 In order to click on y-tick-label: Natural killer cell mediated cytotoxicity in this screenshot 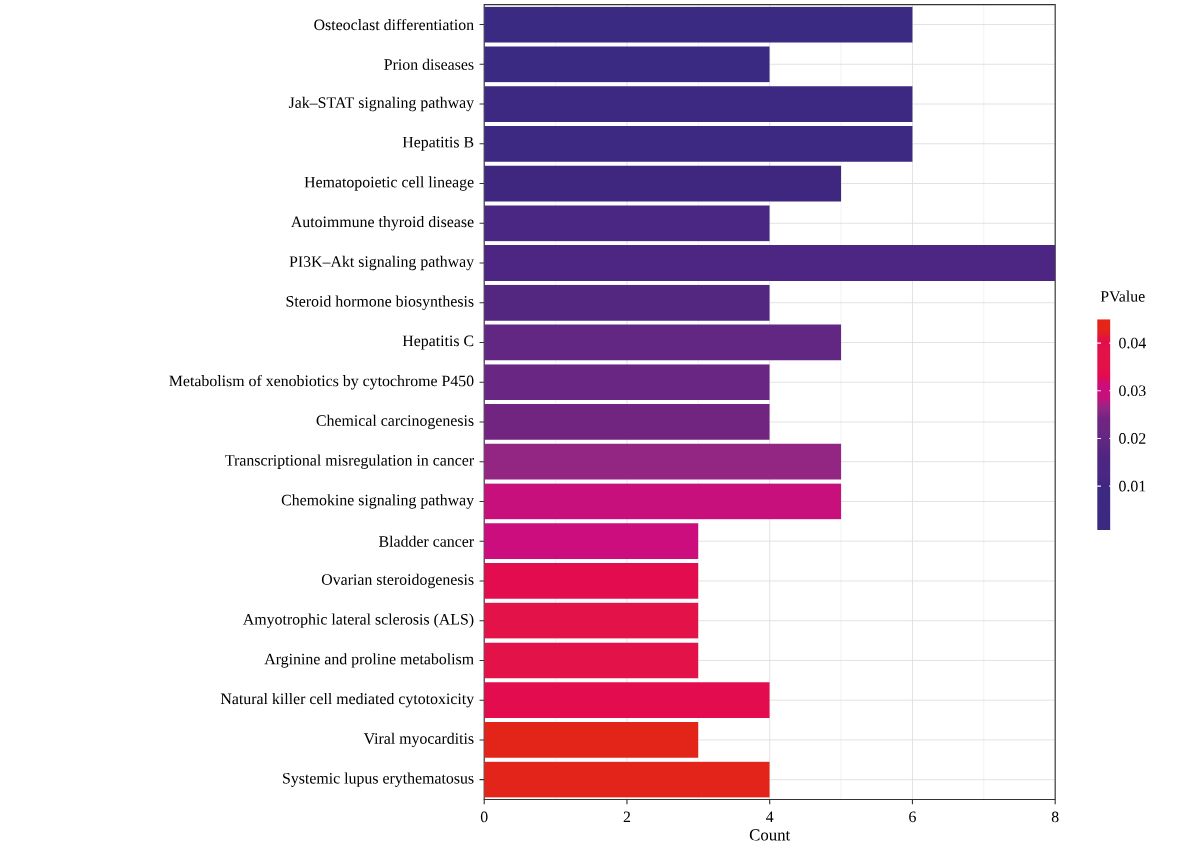, I will do `click(347, 700)`.